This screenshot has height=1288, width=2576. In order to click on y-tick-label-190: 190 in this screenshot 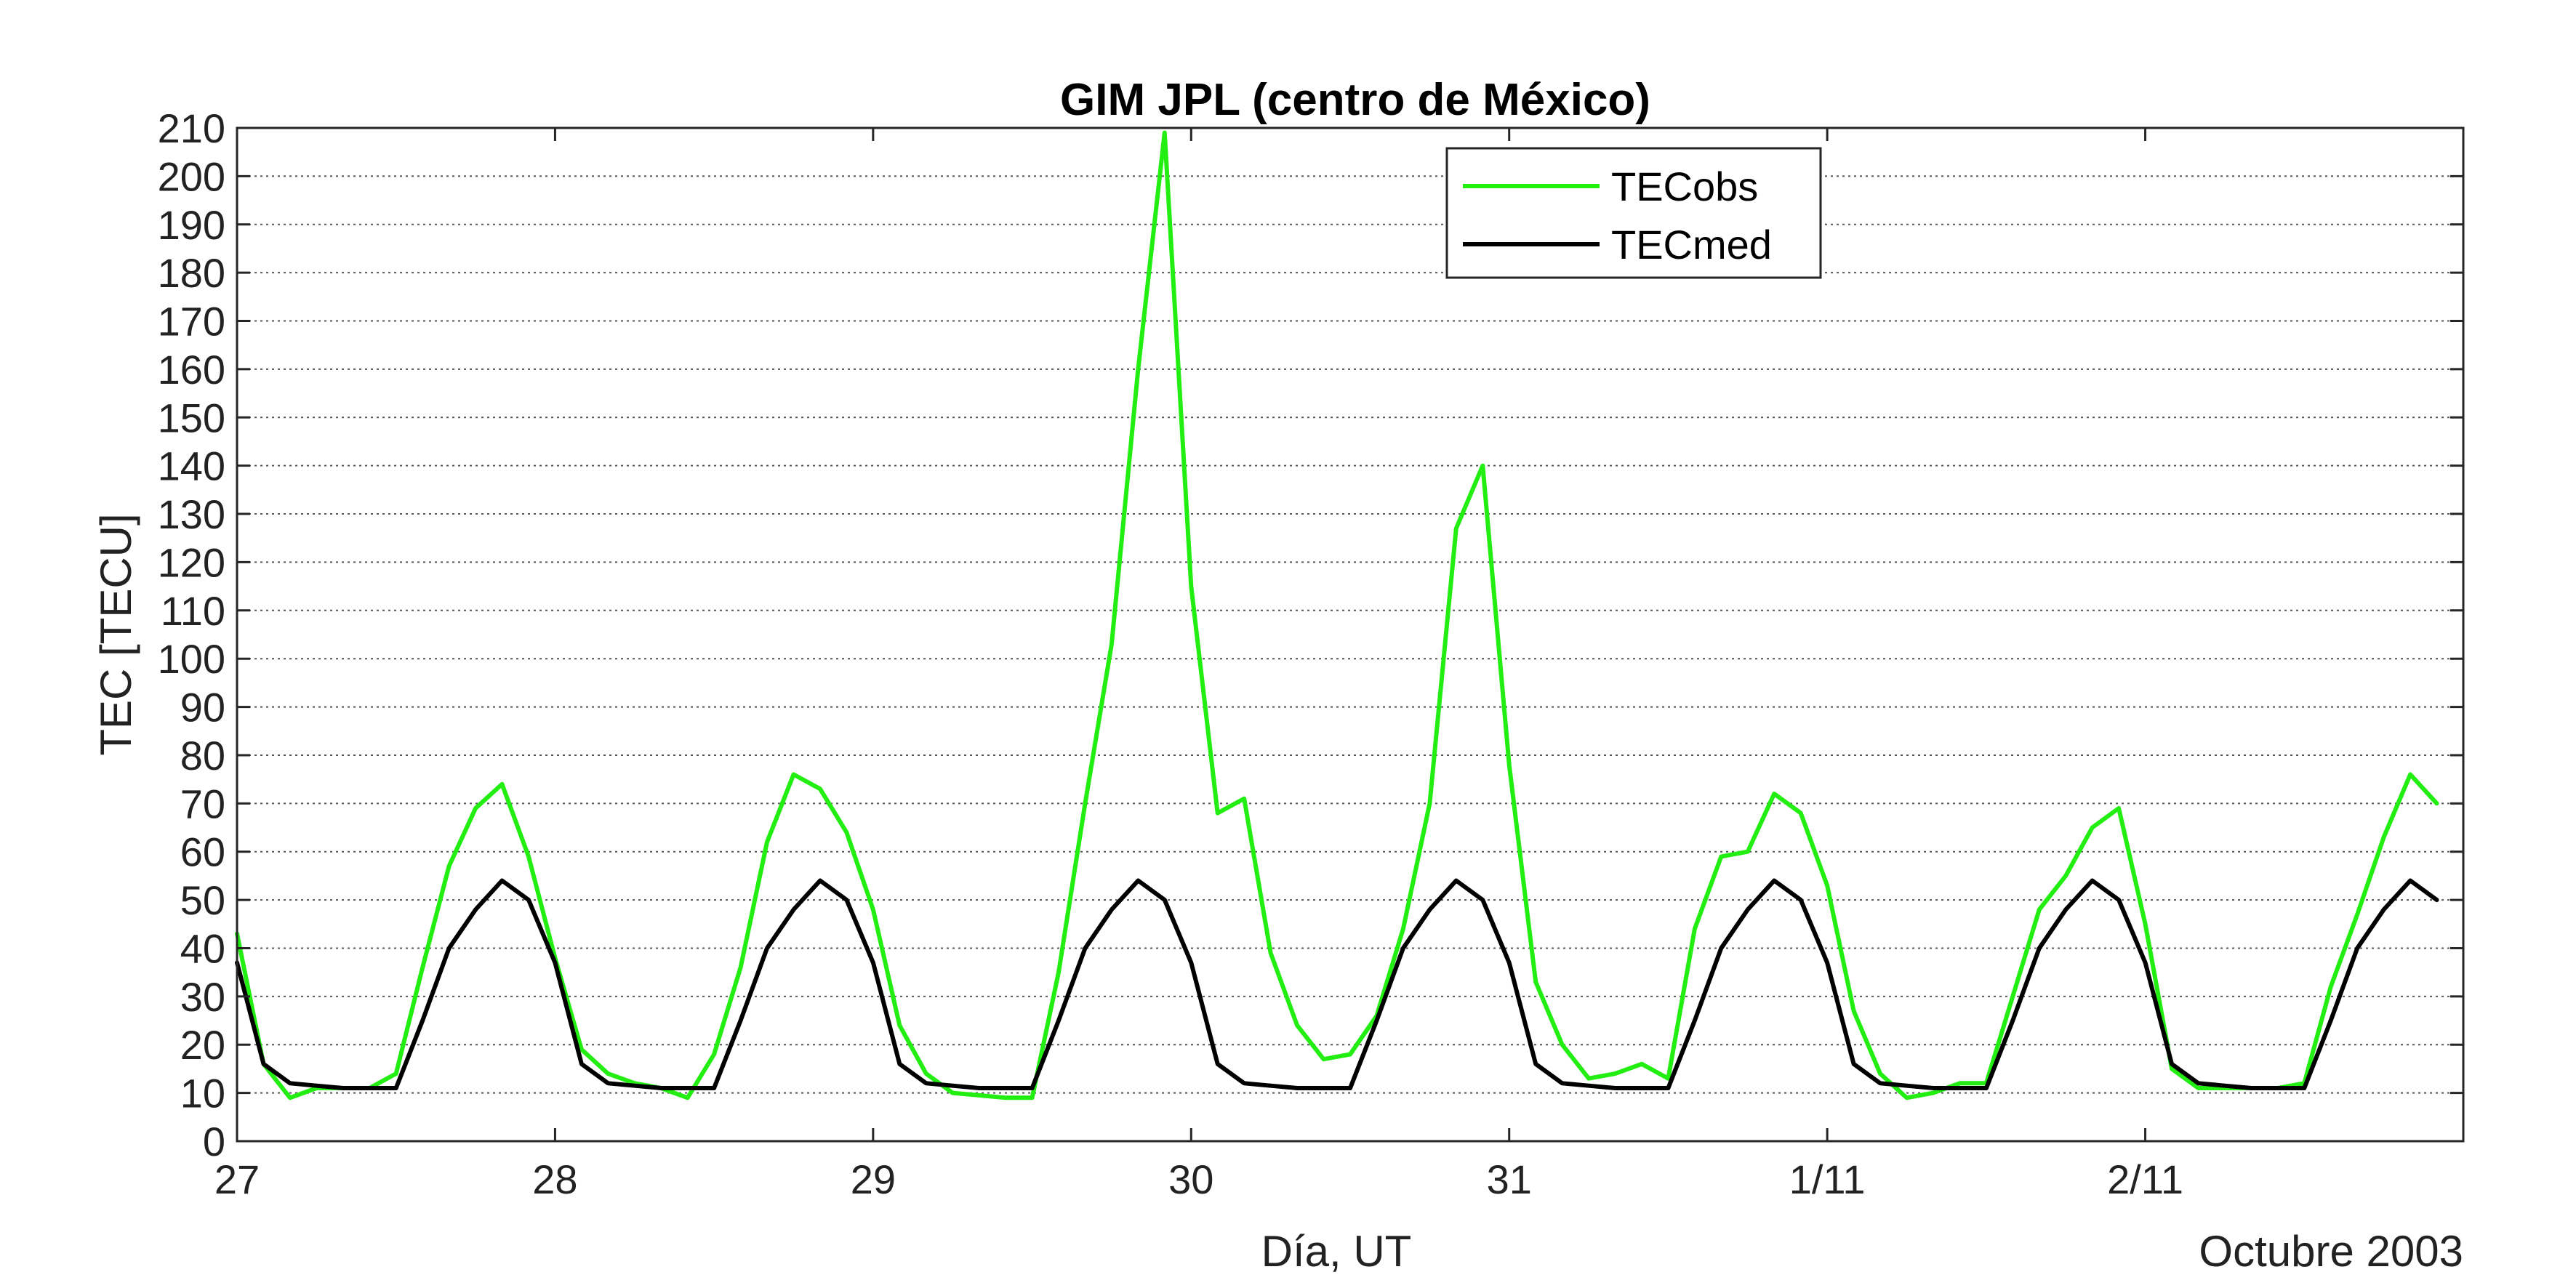, I will do `click(192, 225)`.